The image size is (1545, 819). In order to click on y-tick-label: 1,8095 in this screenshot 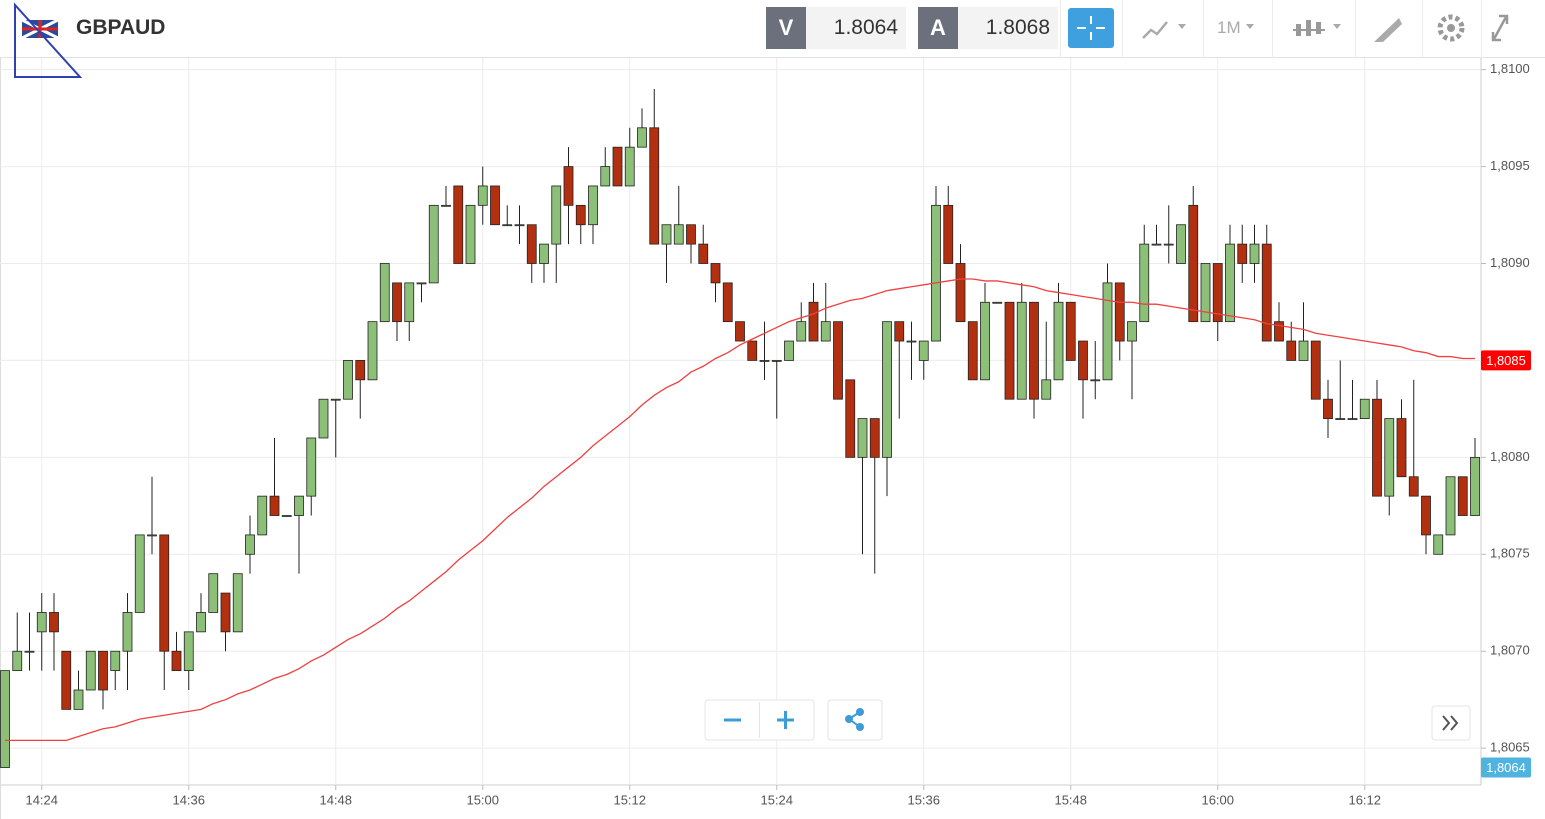, I will do `click(1510, 165)`.